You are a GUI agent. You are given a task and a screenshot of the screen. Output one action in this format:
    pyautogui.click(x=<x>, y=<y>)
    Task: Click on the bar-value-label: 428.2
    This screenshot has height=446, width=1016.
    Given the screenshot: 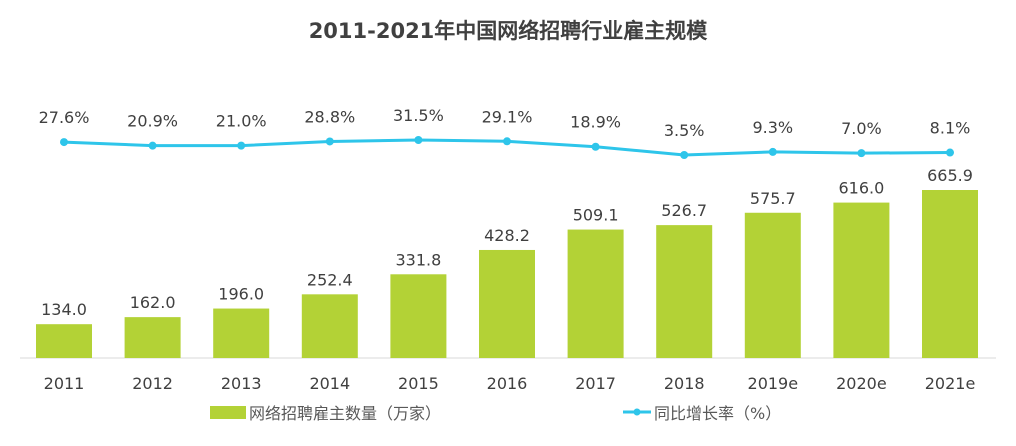 What is the action you would take?
    pyautogui.click(x=507, y=235)
    